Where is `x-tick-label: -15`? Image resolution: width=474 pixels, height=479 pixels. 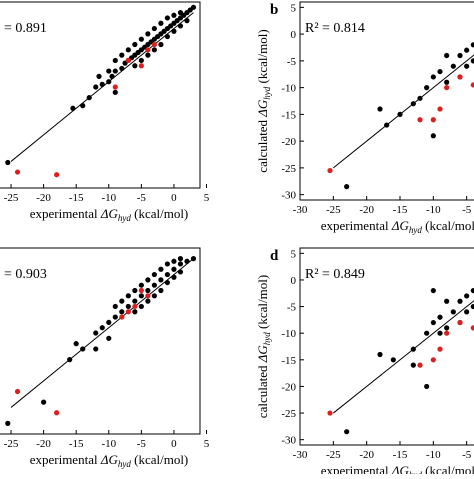
x-tick-label: -15 is located at coordinates (76, 198).